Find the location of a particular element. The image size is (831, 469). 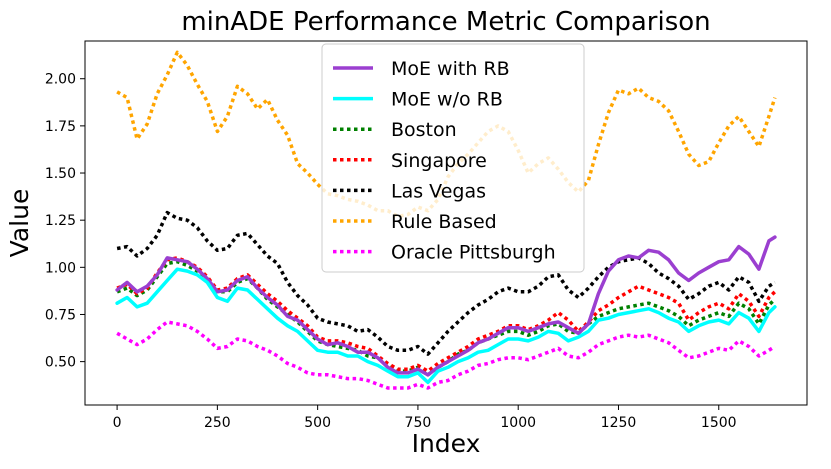

x-tick-label: 500 is located at coordinates (317, 423).